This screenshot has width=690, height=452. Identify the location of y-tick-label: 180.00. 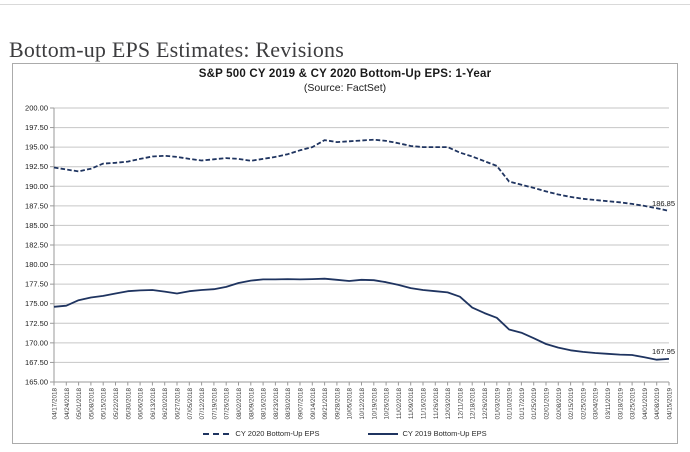
(36, 264).